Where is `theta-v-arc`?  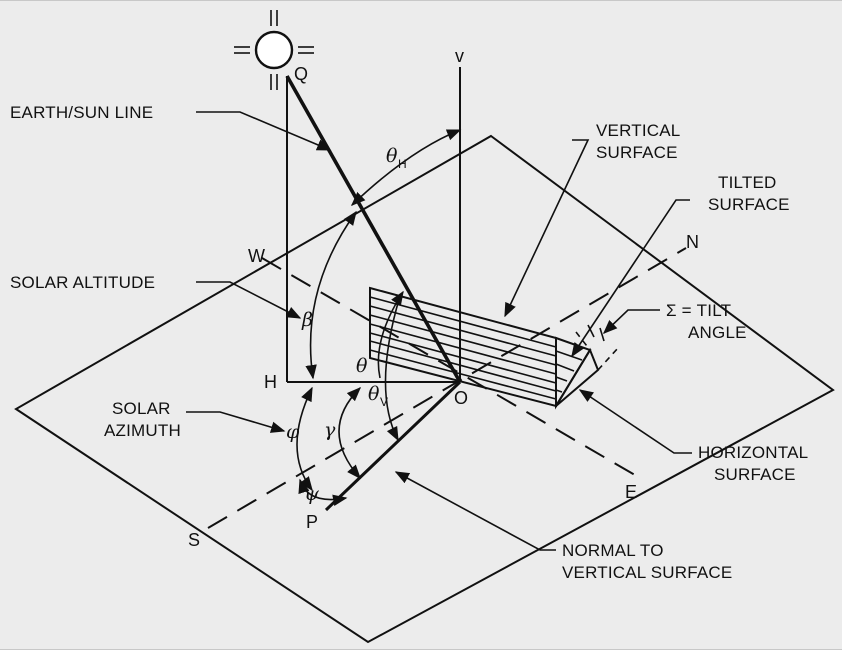
theta-v-arc is located at coordinates (392, 368).